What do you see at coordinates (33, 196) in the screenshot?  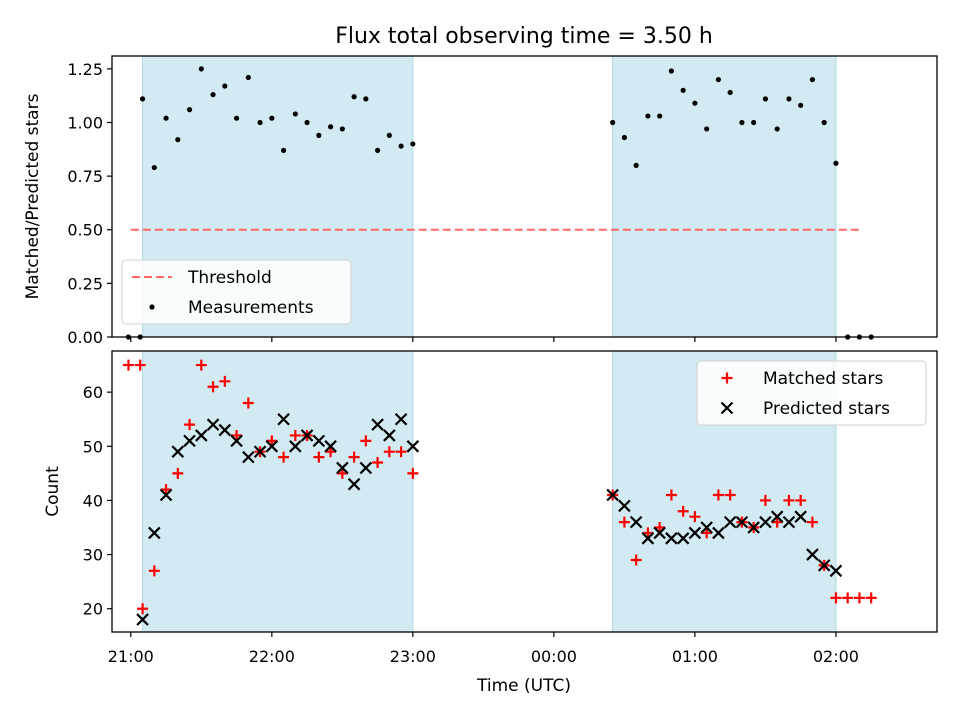 I see `y-axis-label: Matched/Predicted stars` at bounding box center [33, 196].